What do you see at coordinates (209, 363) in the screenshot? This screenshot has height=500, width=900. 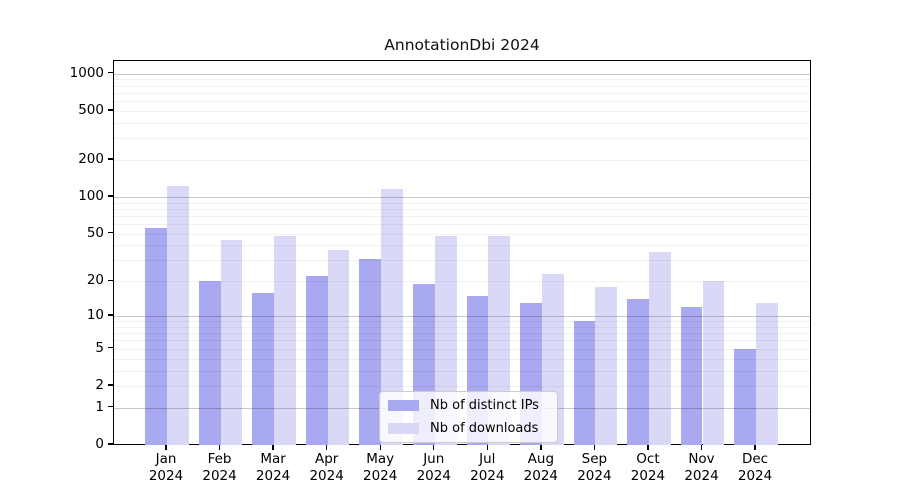 I see `bar-nb-of-distinct-ips-feb-2024` at bounding box center [209, 363].